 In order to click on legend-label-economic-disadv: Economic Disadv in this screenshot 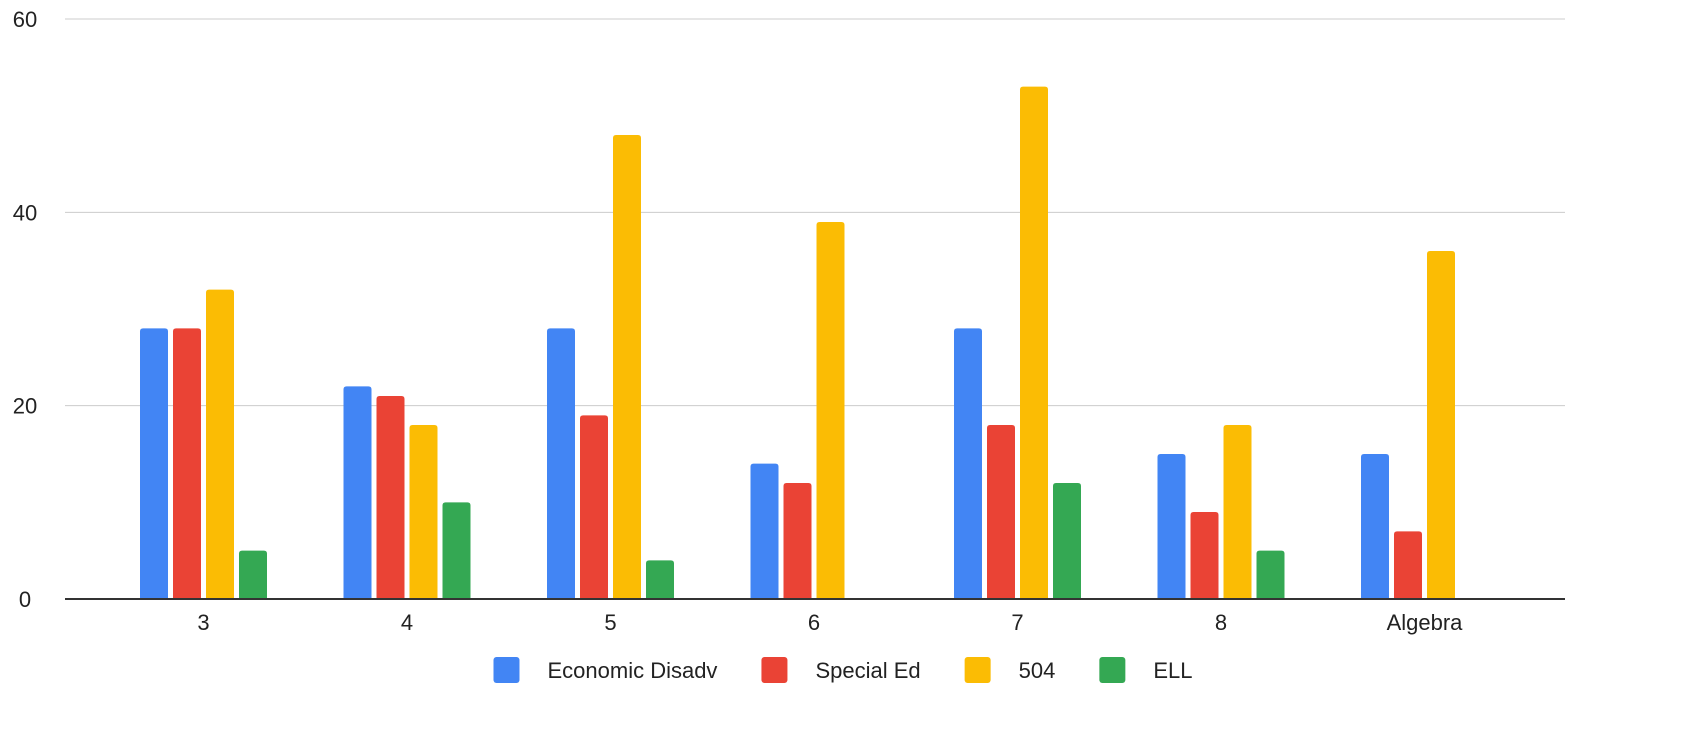, I will do `click(632, 670)`.